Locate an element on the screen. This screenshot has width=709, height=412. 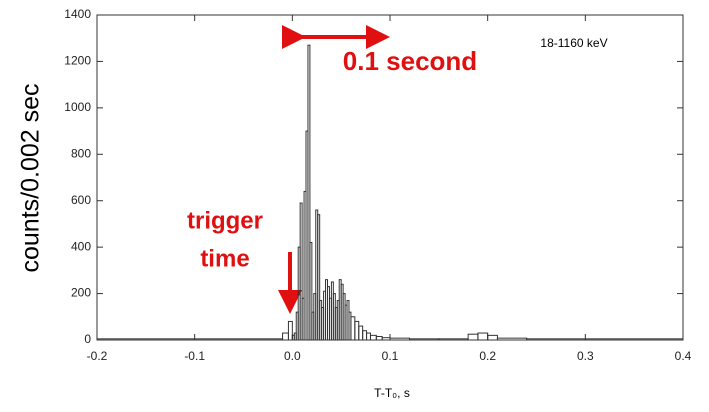
x-tick-label: 0.4 is located at coordinates (683, 356).